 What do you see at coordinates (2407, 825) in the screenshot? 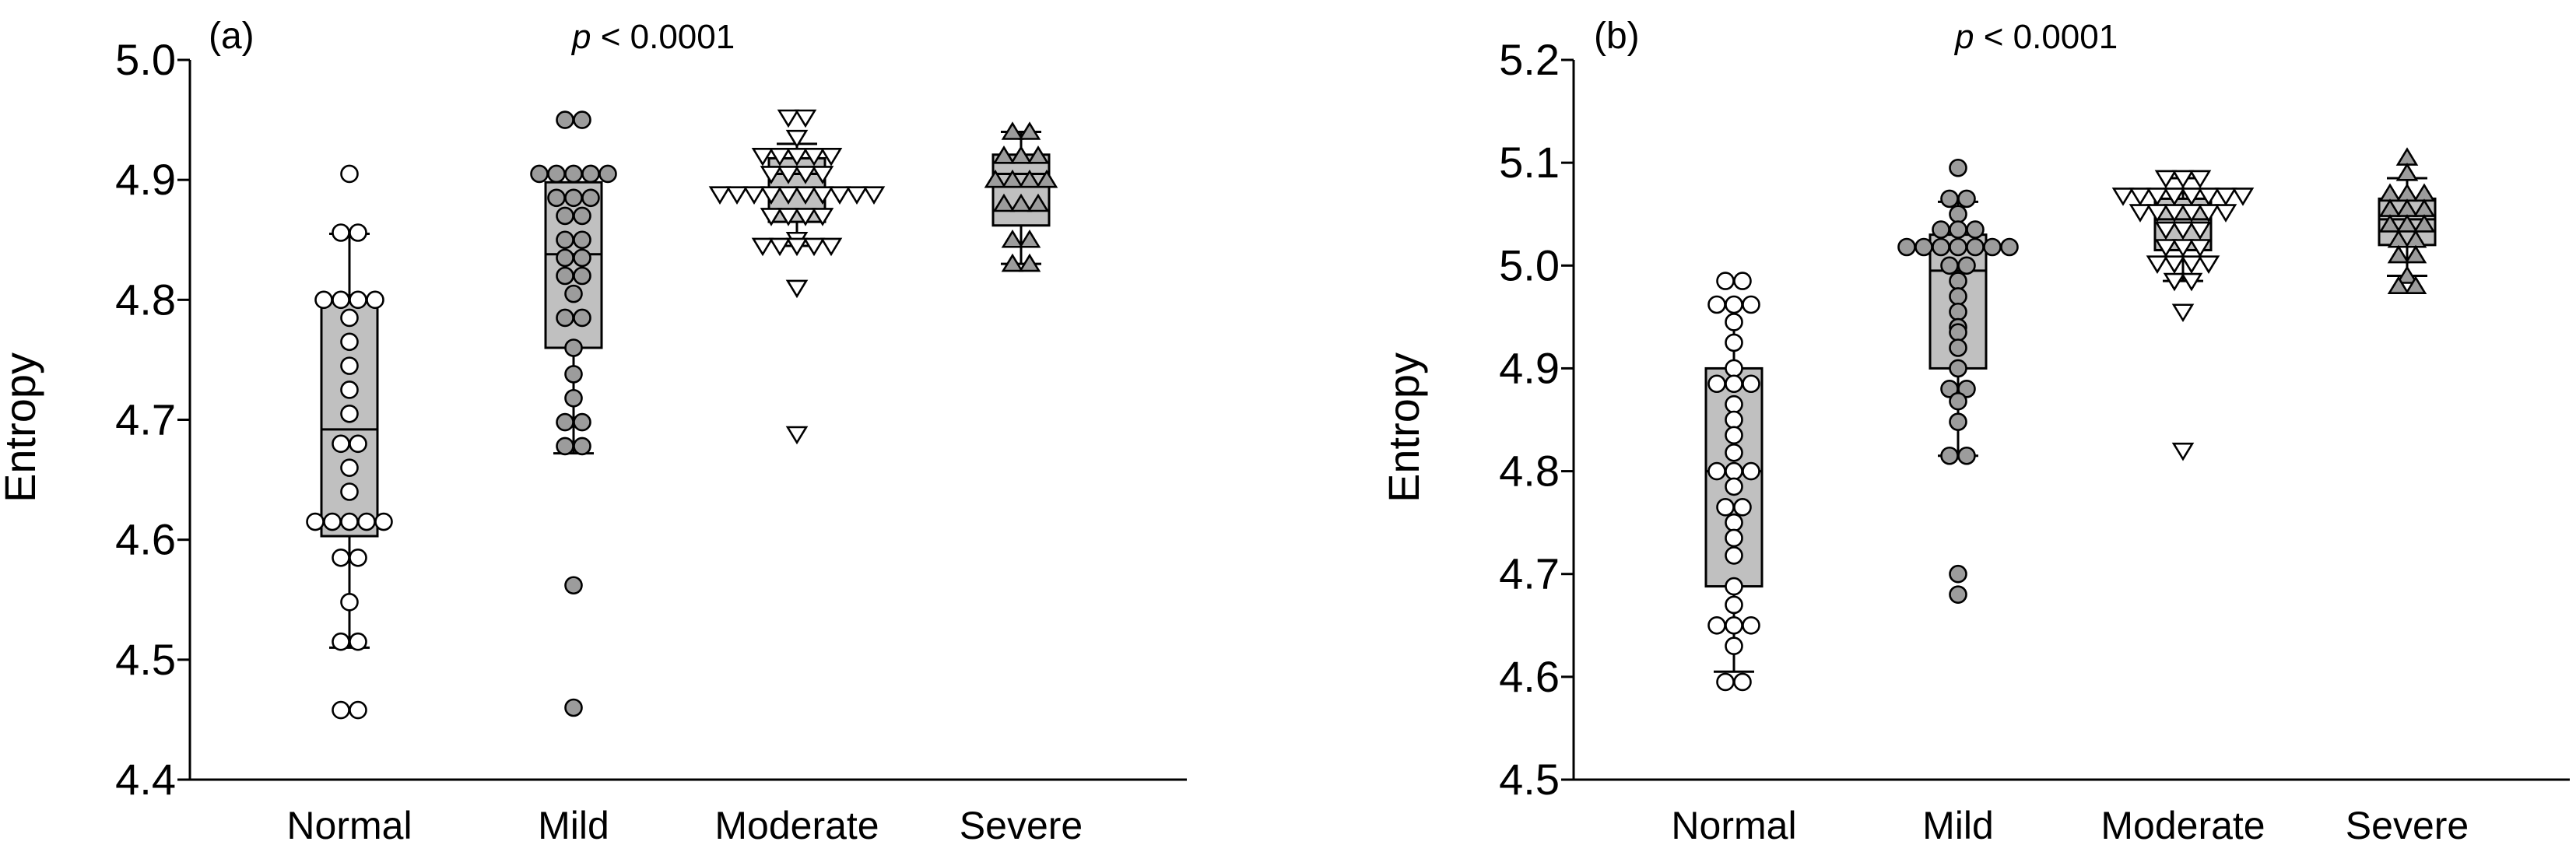
I see `x-category-label: Severe` at bounding box center [2407, 825].